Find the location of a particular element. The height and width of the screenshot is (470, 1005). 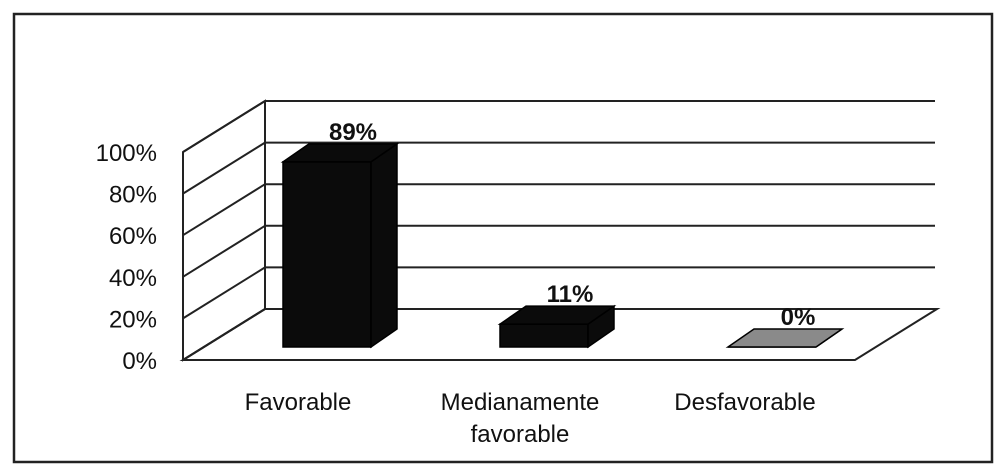

left-wall is located at coordinates (224, 230).